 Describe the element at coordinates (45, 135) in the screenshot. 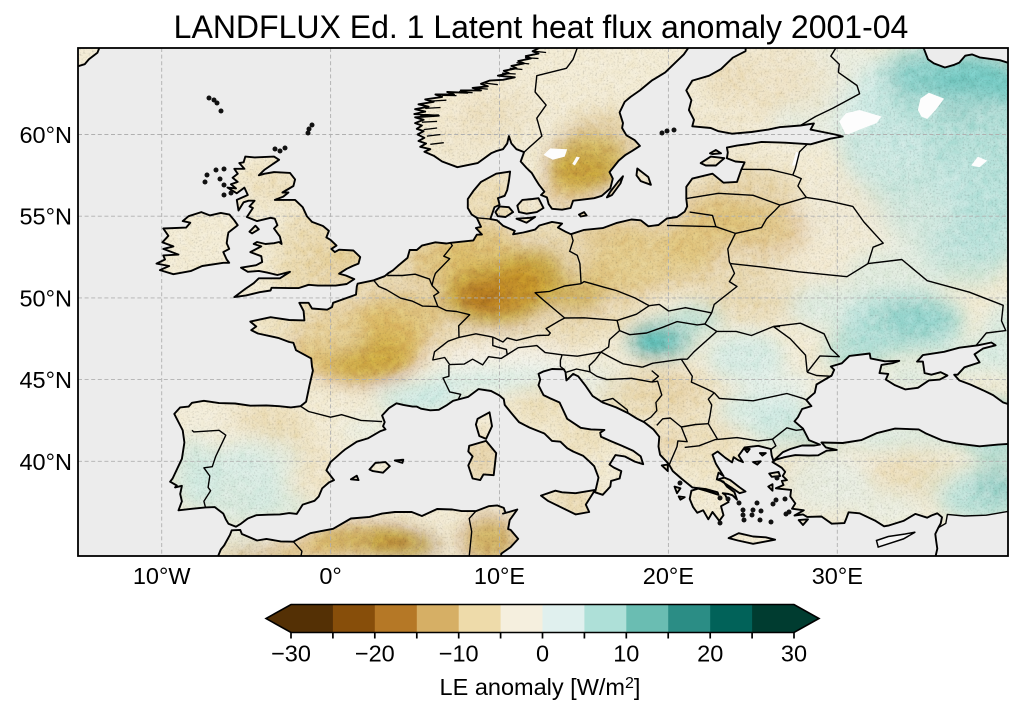

I see `svg-text: 60°N` at that location.